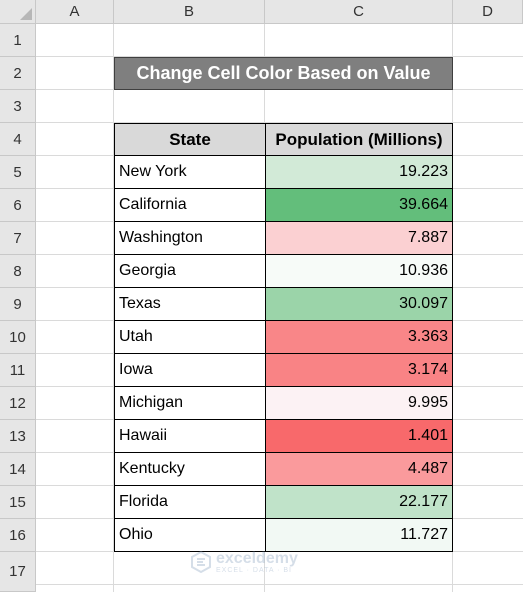  I want to click on row-header-1: 1, so click(18, 40).